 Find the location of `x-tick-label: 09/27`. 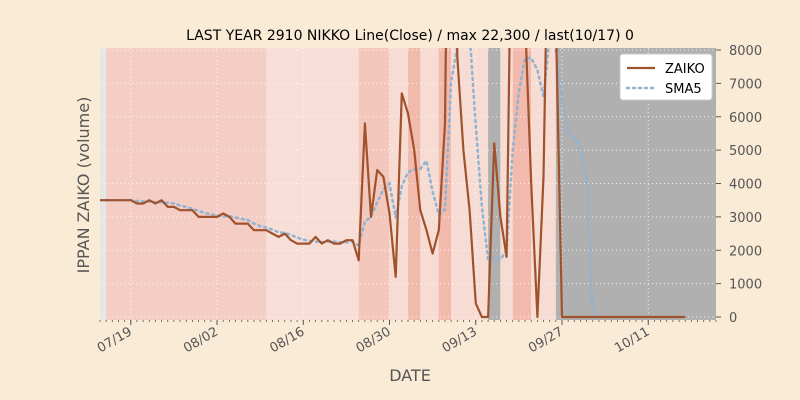

x-tick-label: 09/27 is located at coordinates (546, 340).